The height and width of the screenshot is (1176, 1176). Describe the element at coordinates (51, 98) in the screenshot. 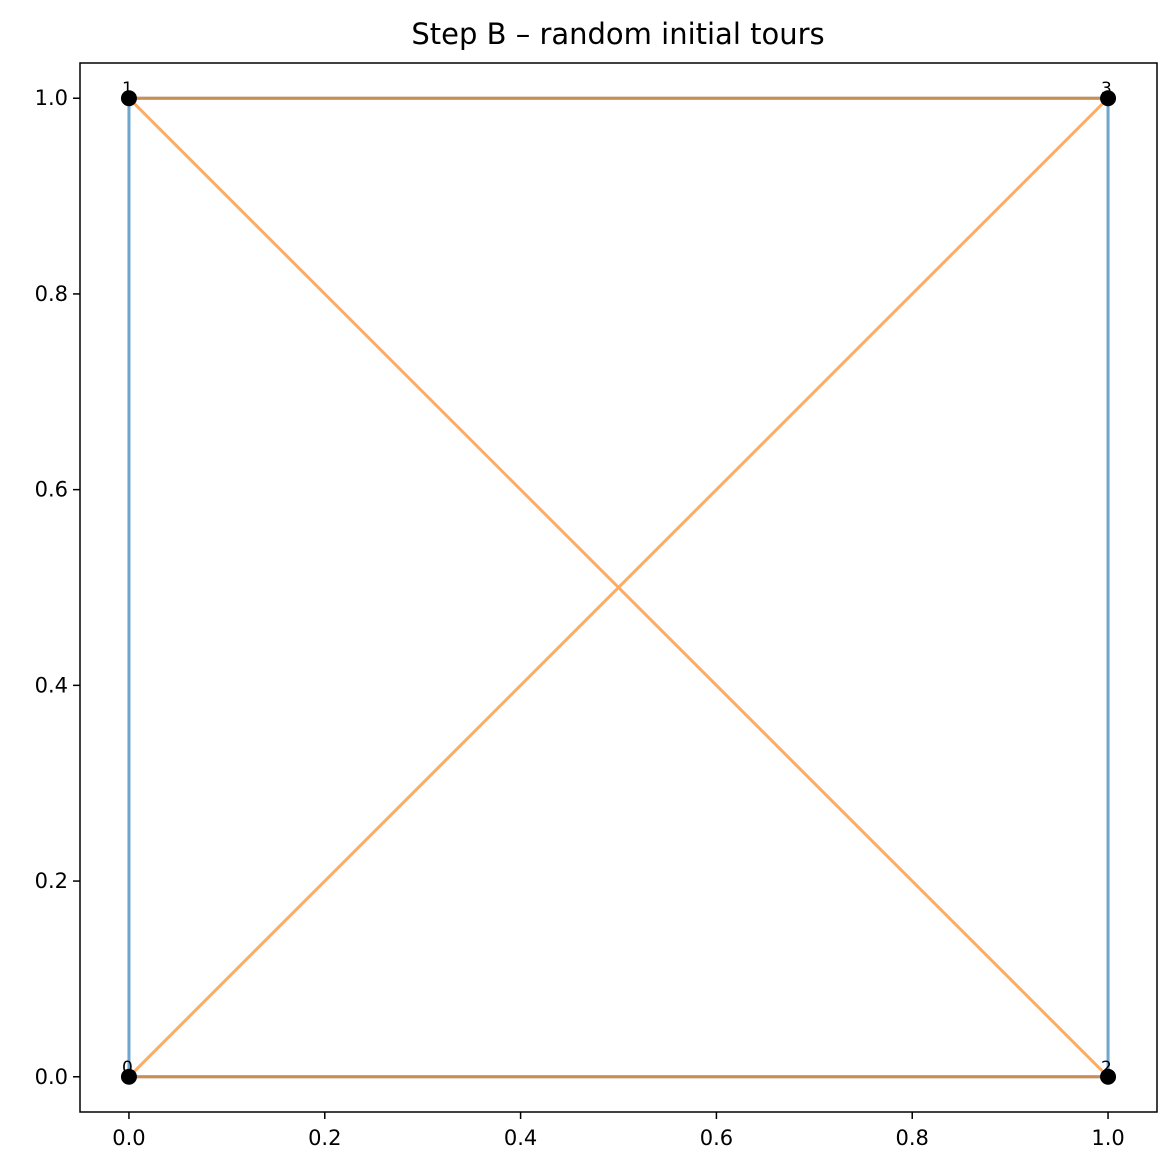

I see `y-tick-label: 1.0` at that location.